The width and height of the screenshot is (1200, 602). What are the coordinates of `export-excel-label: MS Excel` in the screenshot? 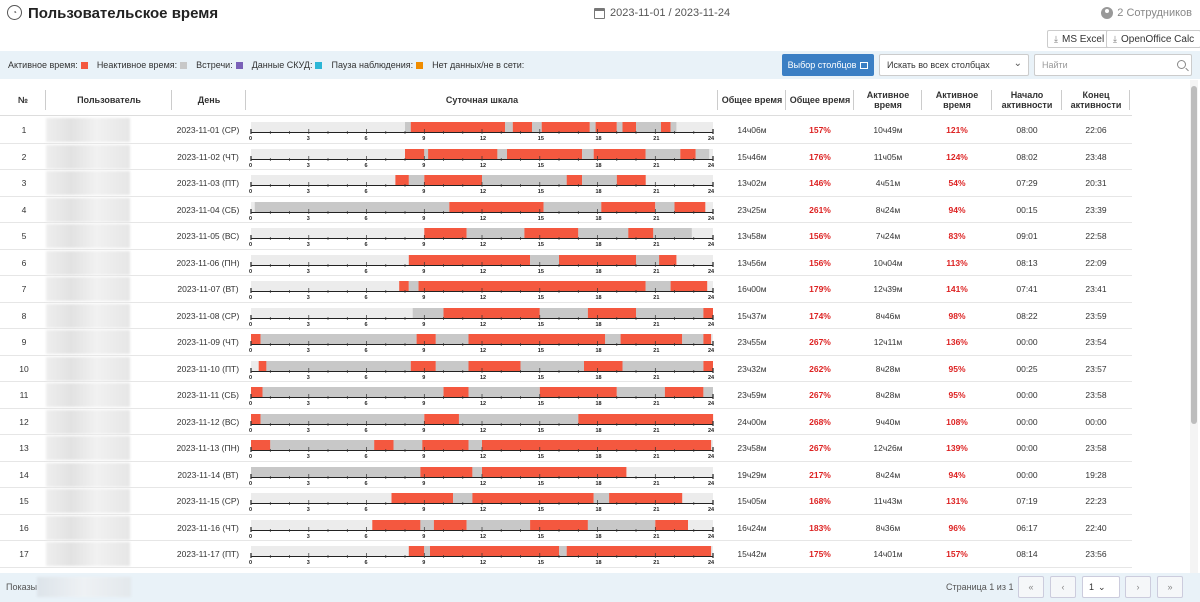 It's located at (1083, 39).